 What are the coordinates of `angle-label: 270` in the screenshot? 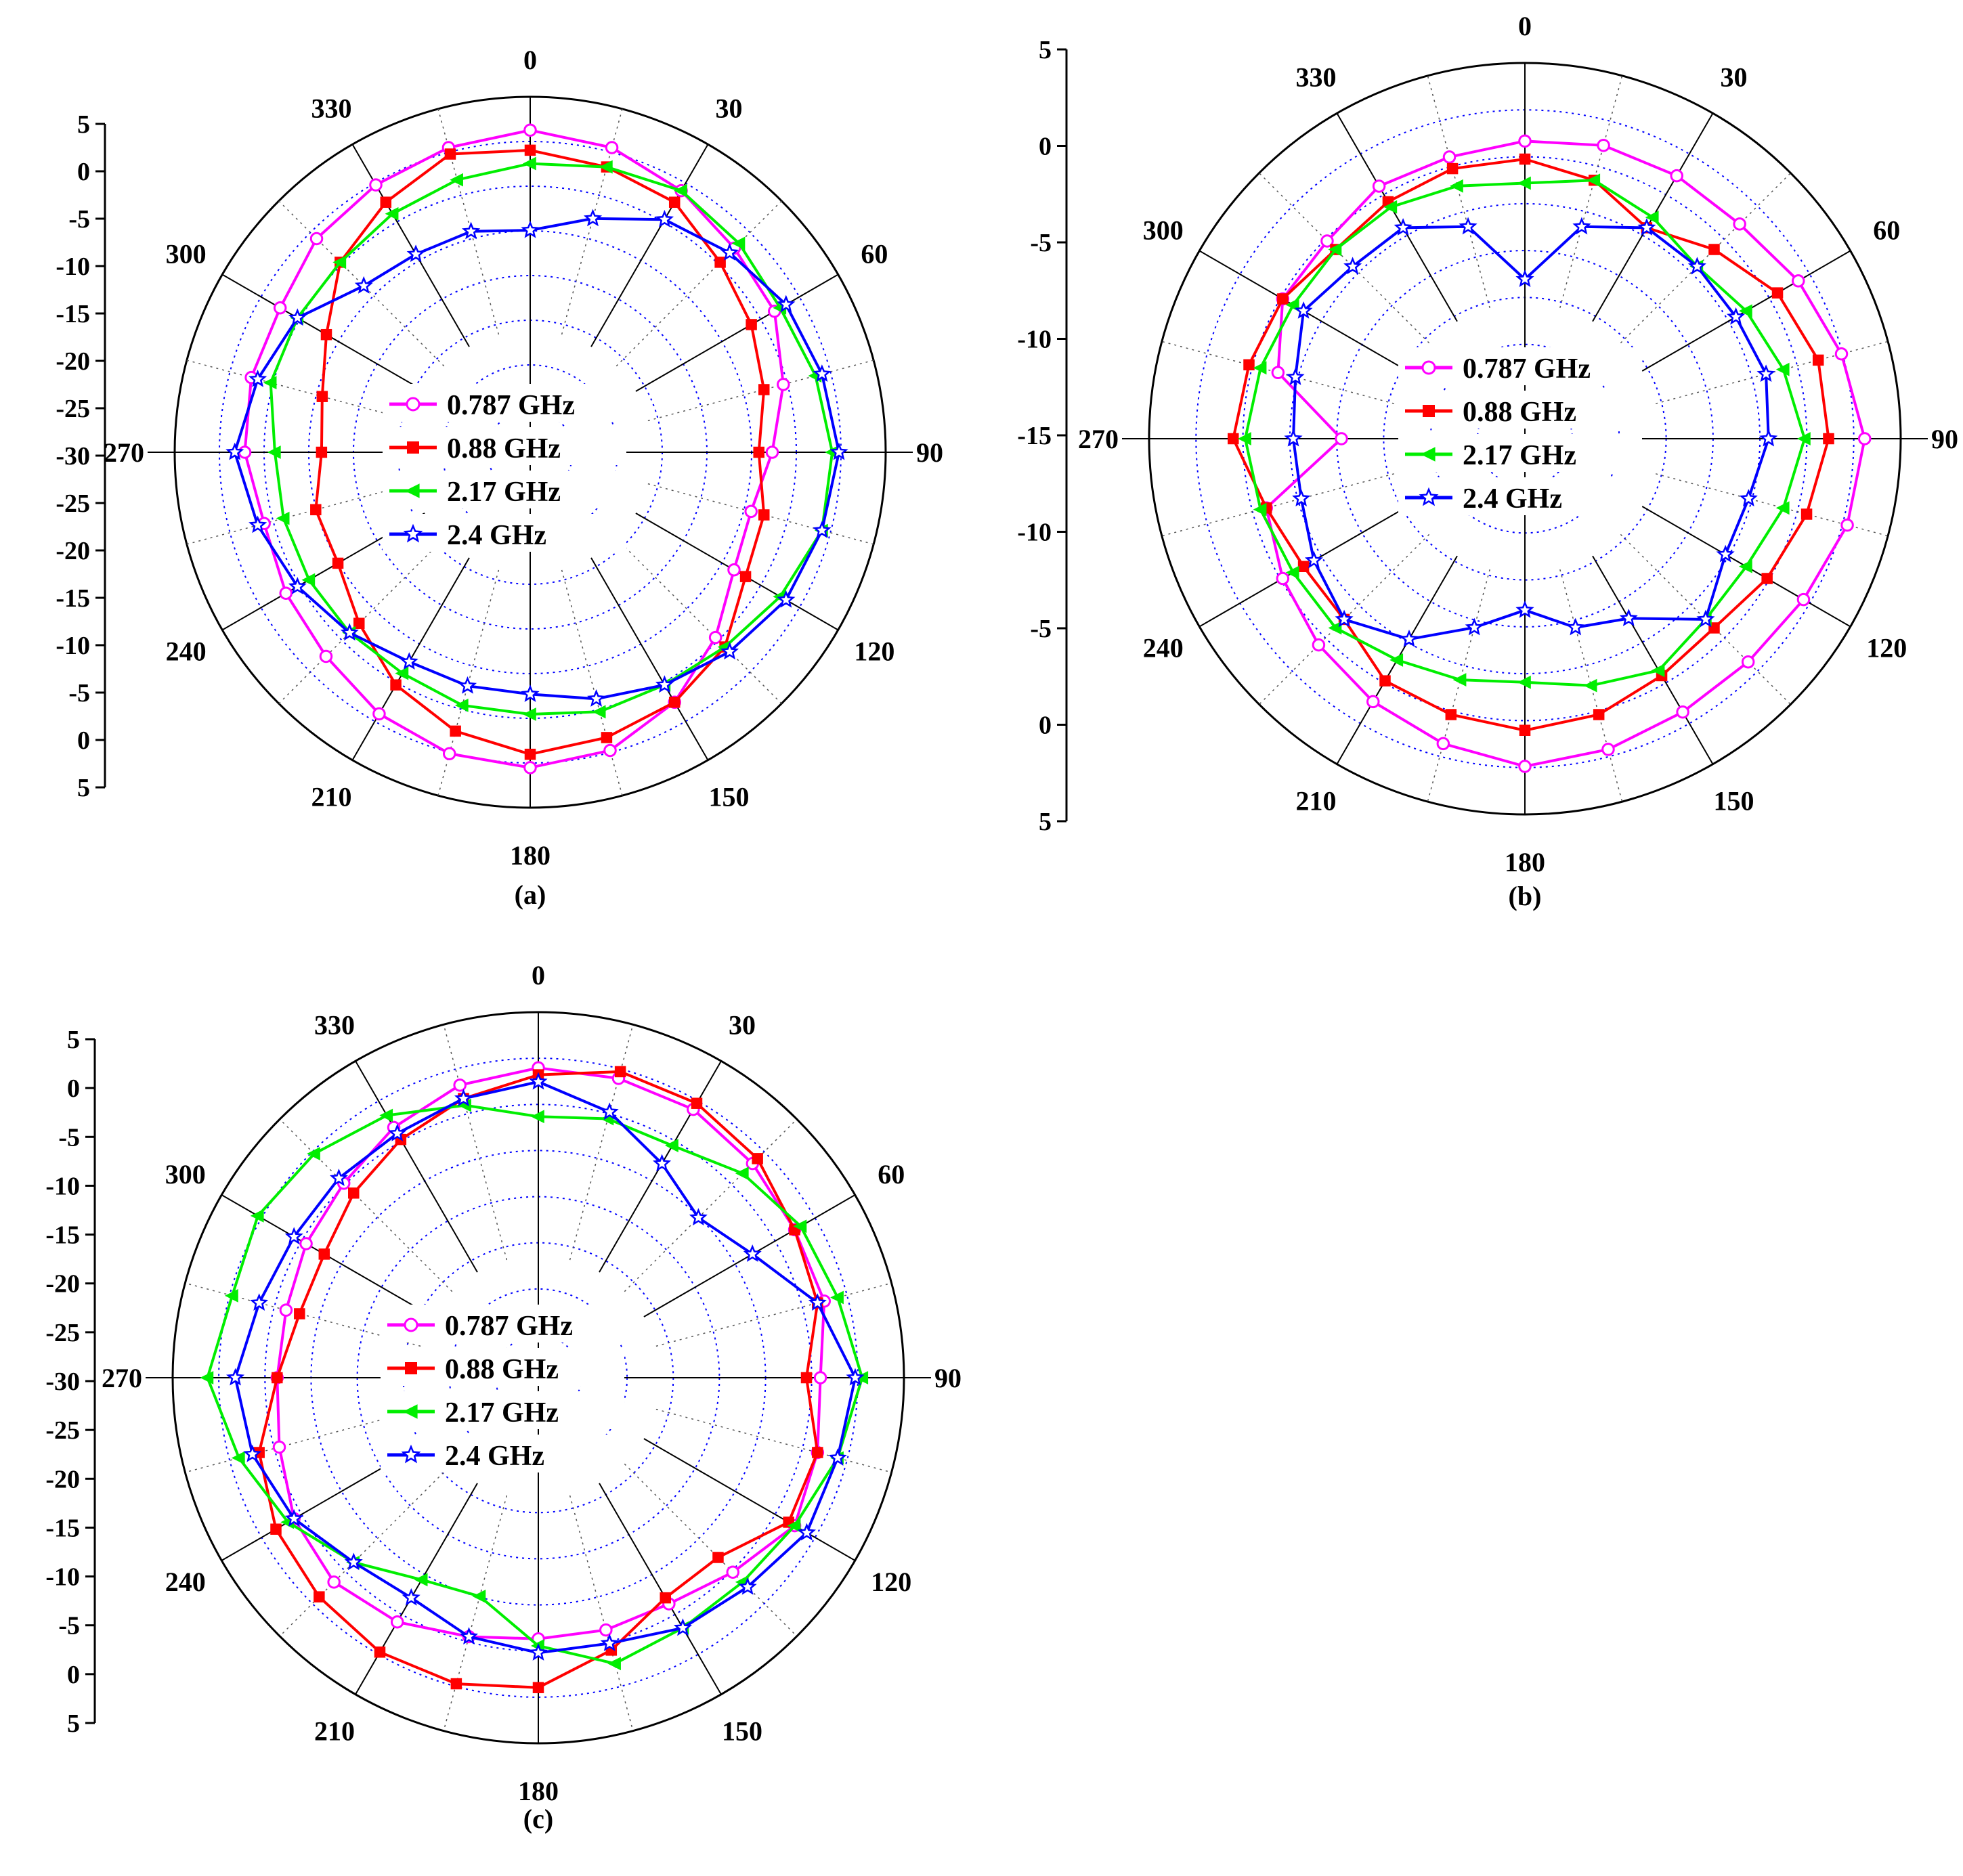 It's located at (1098, 439).